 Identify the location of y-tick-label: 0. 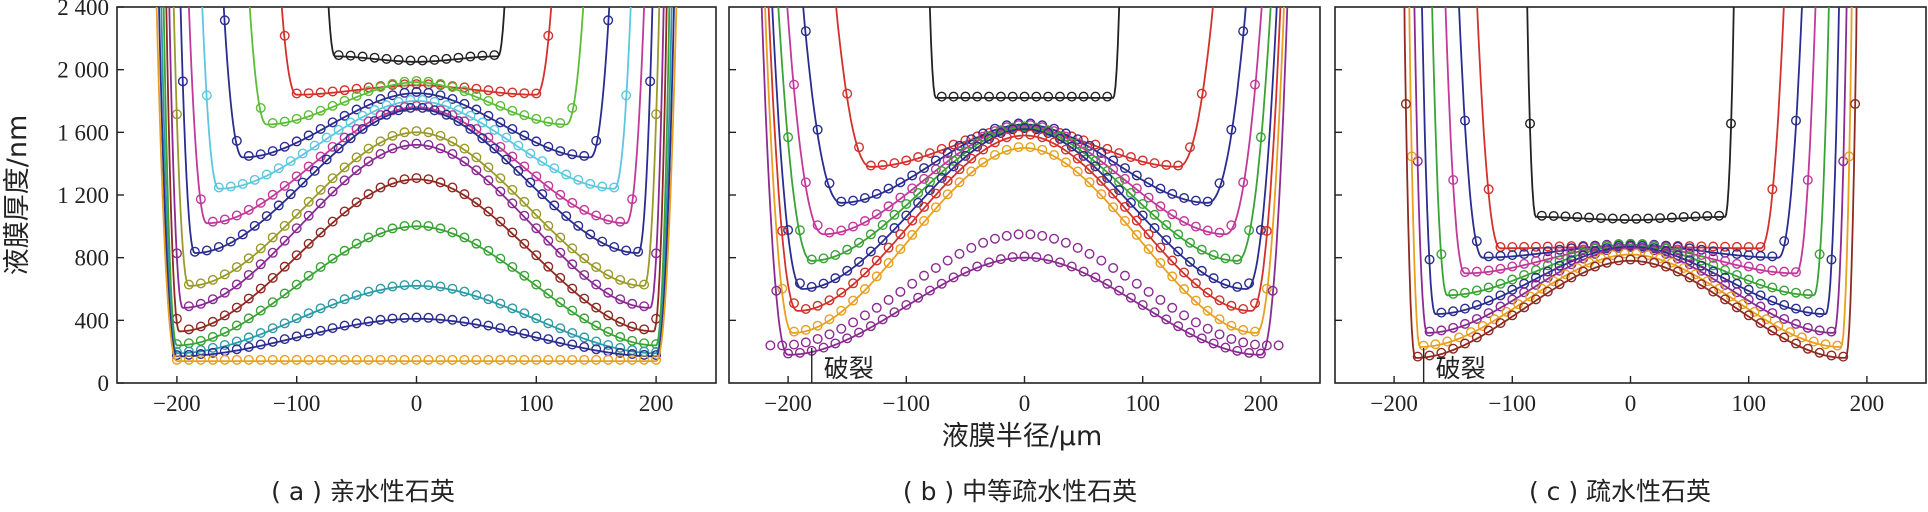
(104, 383).